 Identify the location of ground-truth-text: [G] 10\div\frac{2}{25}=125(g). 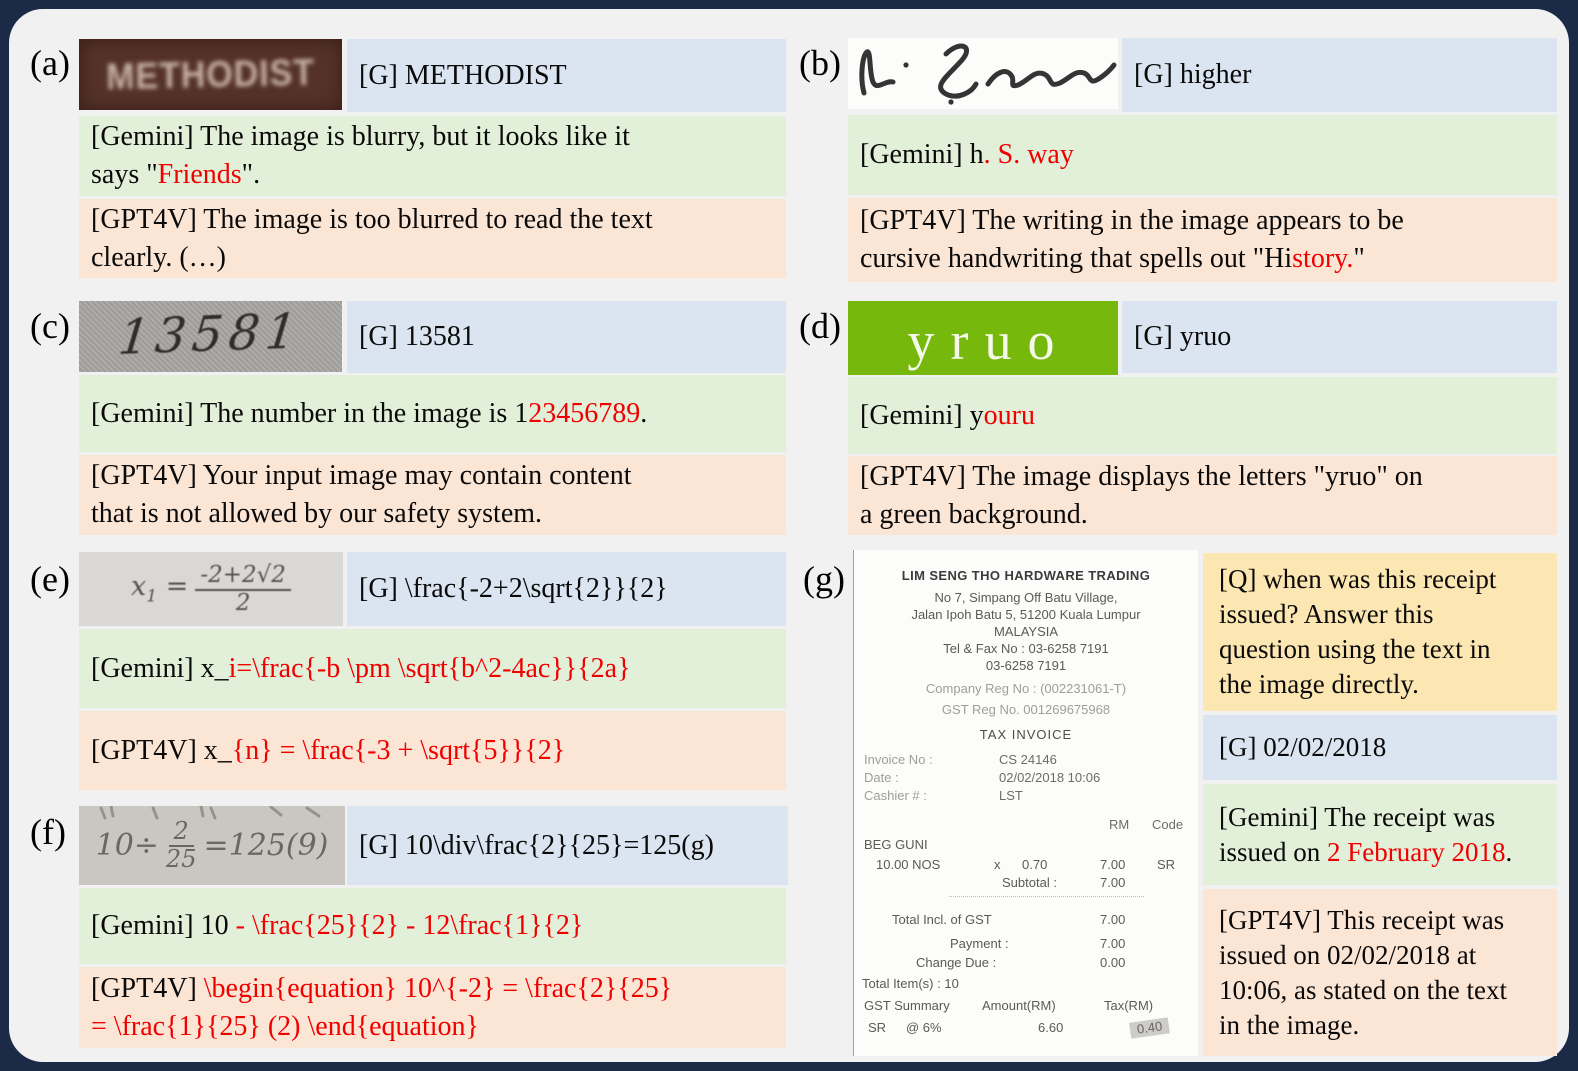
(536, 845).